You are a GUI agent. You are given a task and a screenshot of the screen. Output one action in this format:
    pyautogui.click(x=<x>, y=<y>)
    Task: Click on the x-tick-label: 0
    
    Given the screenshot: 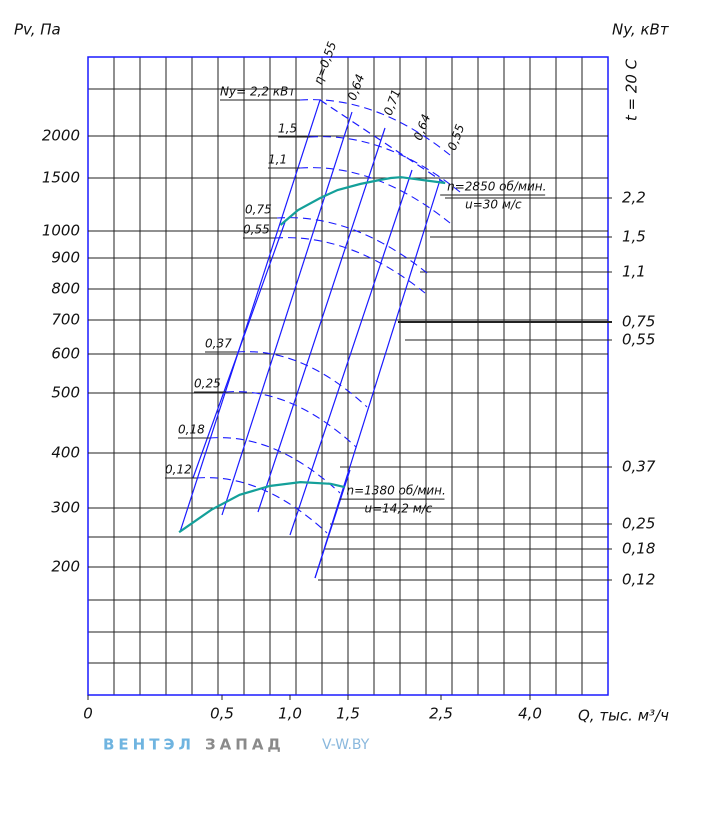 What is the action you would take?
    pyautogui.click(x=88, y=714)
    